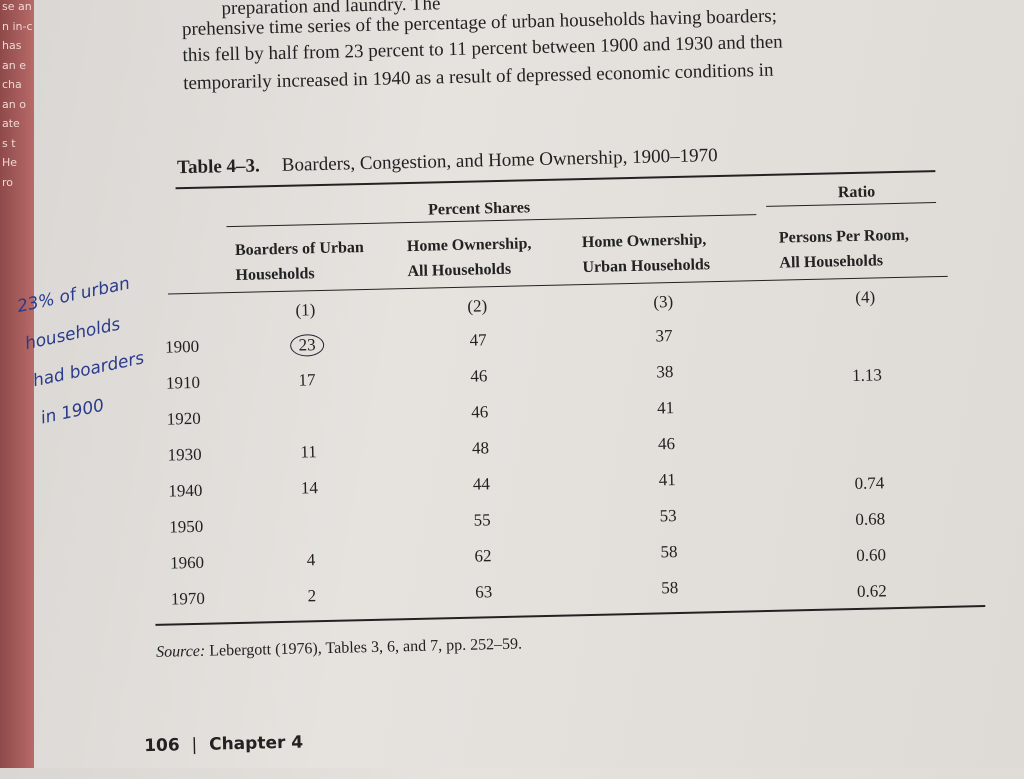 This screenshot has width=1024, height=779. Describe the element at coordinates (856, 192) in the screenshot. I see `group-header: Ratio` at that location.